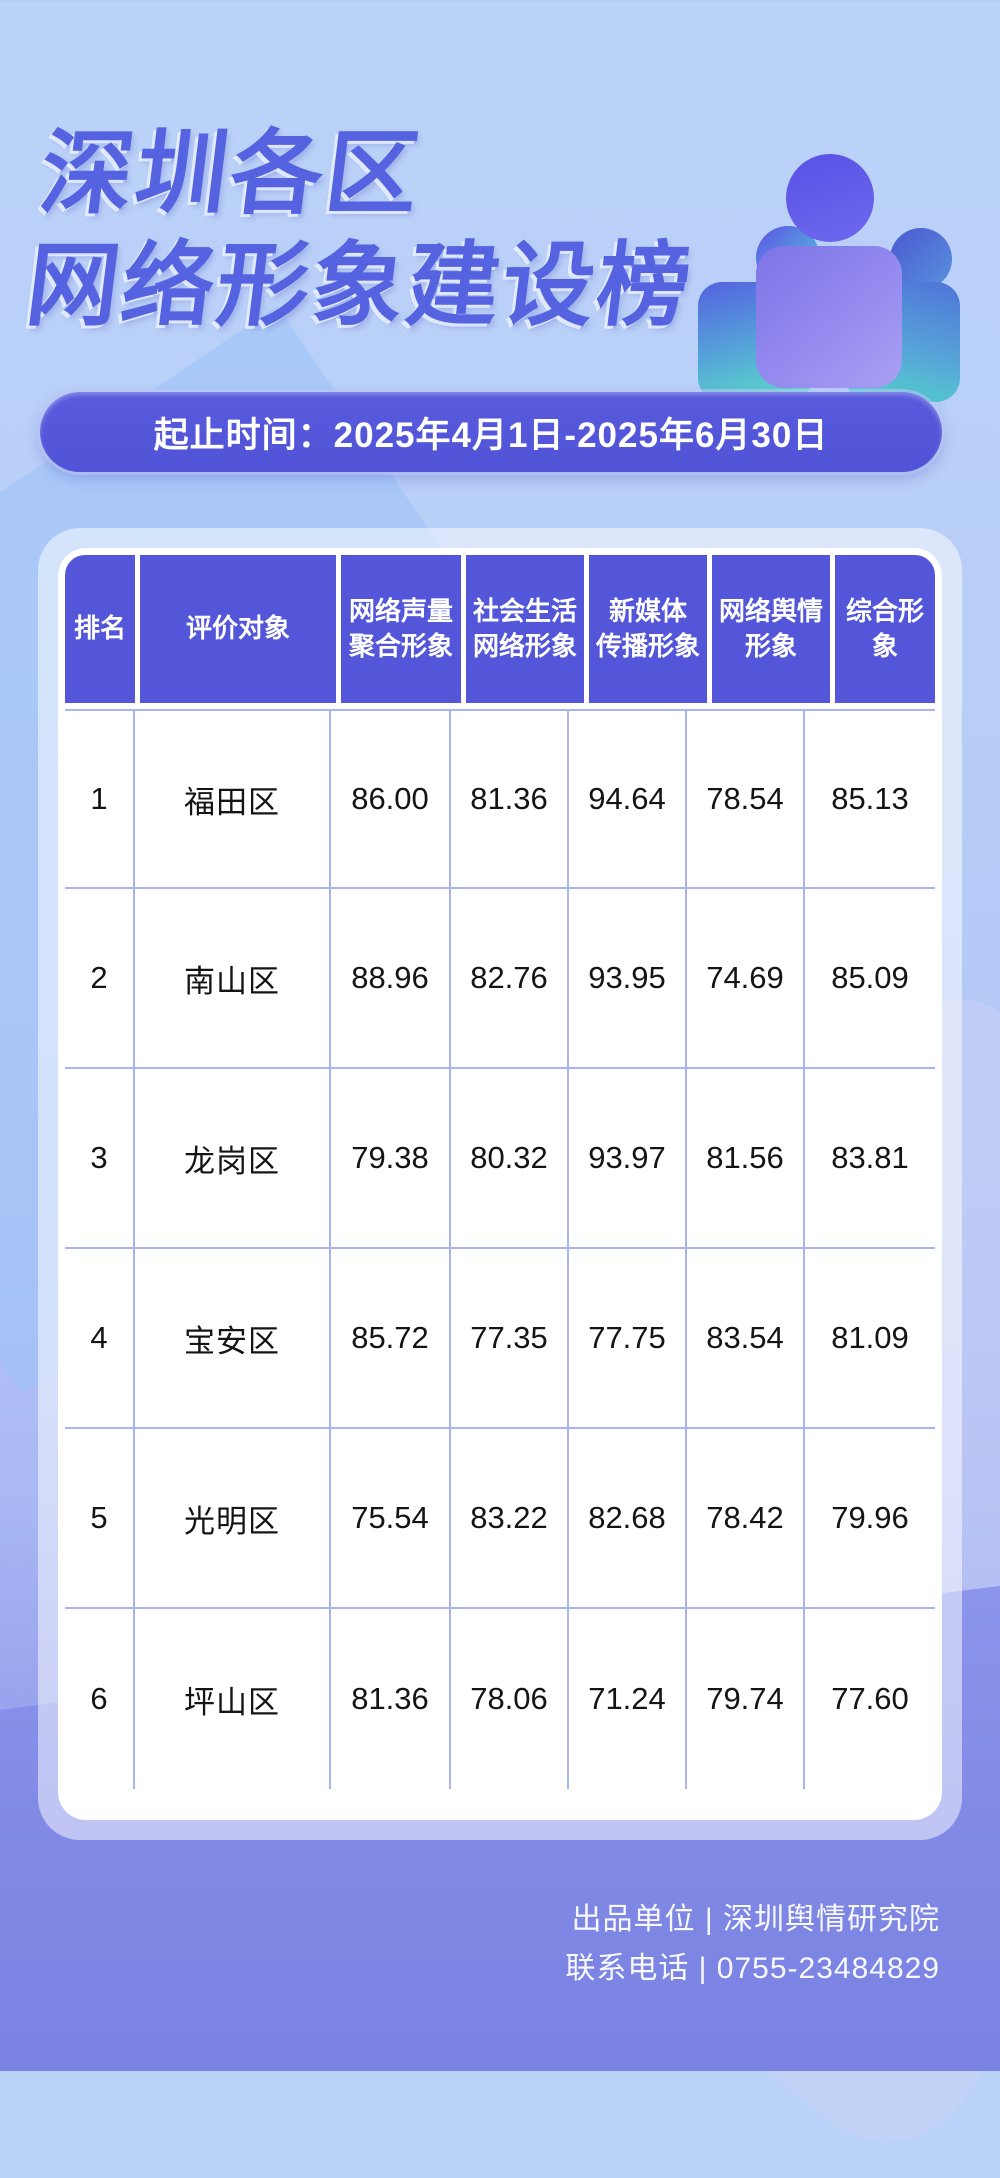 The image size is (1000, 2178). What do you see at coordinates (870, 799) in the screenshot?
I see `score-cell: 85.13` at bounding box center [870, 799].